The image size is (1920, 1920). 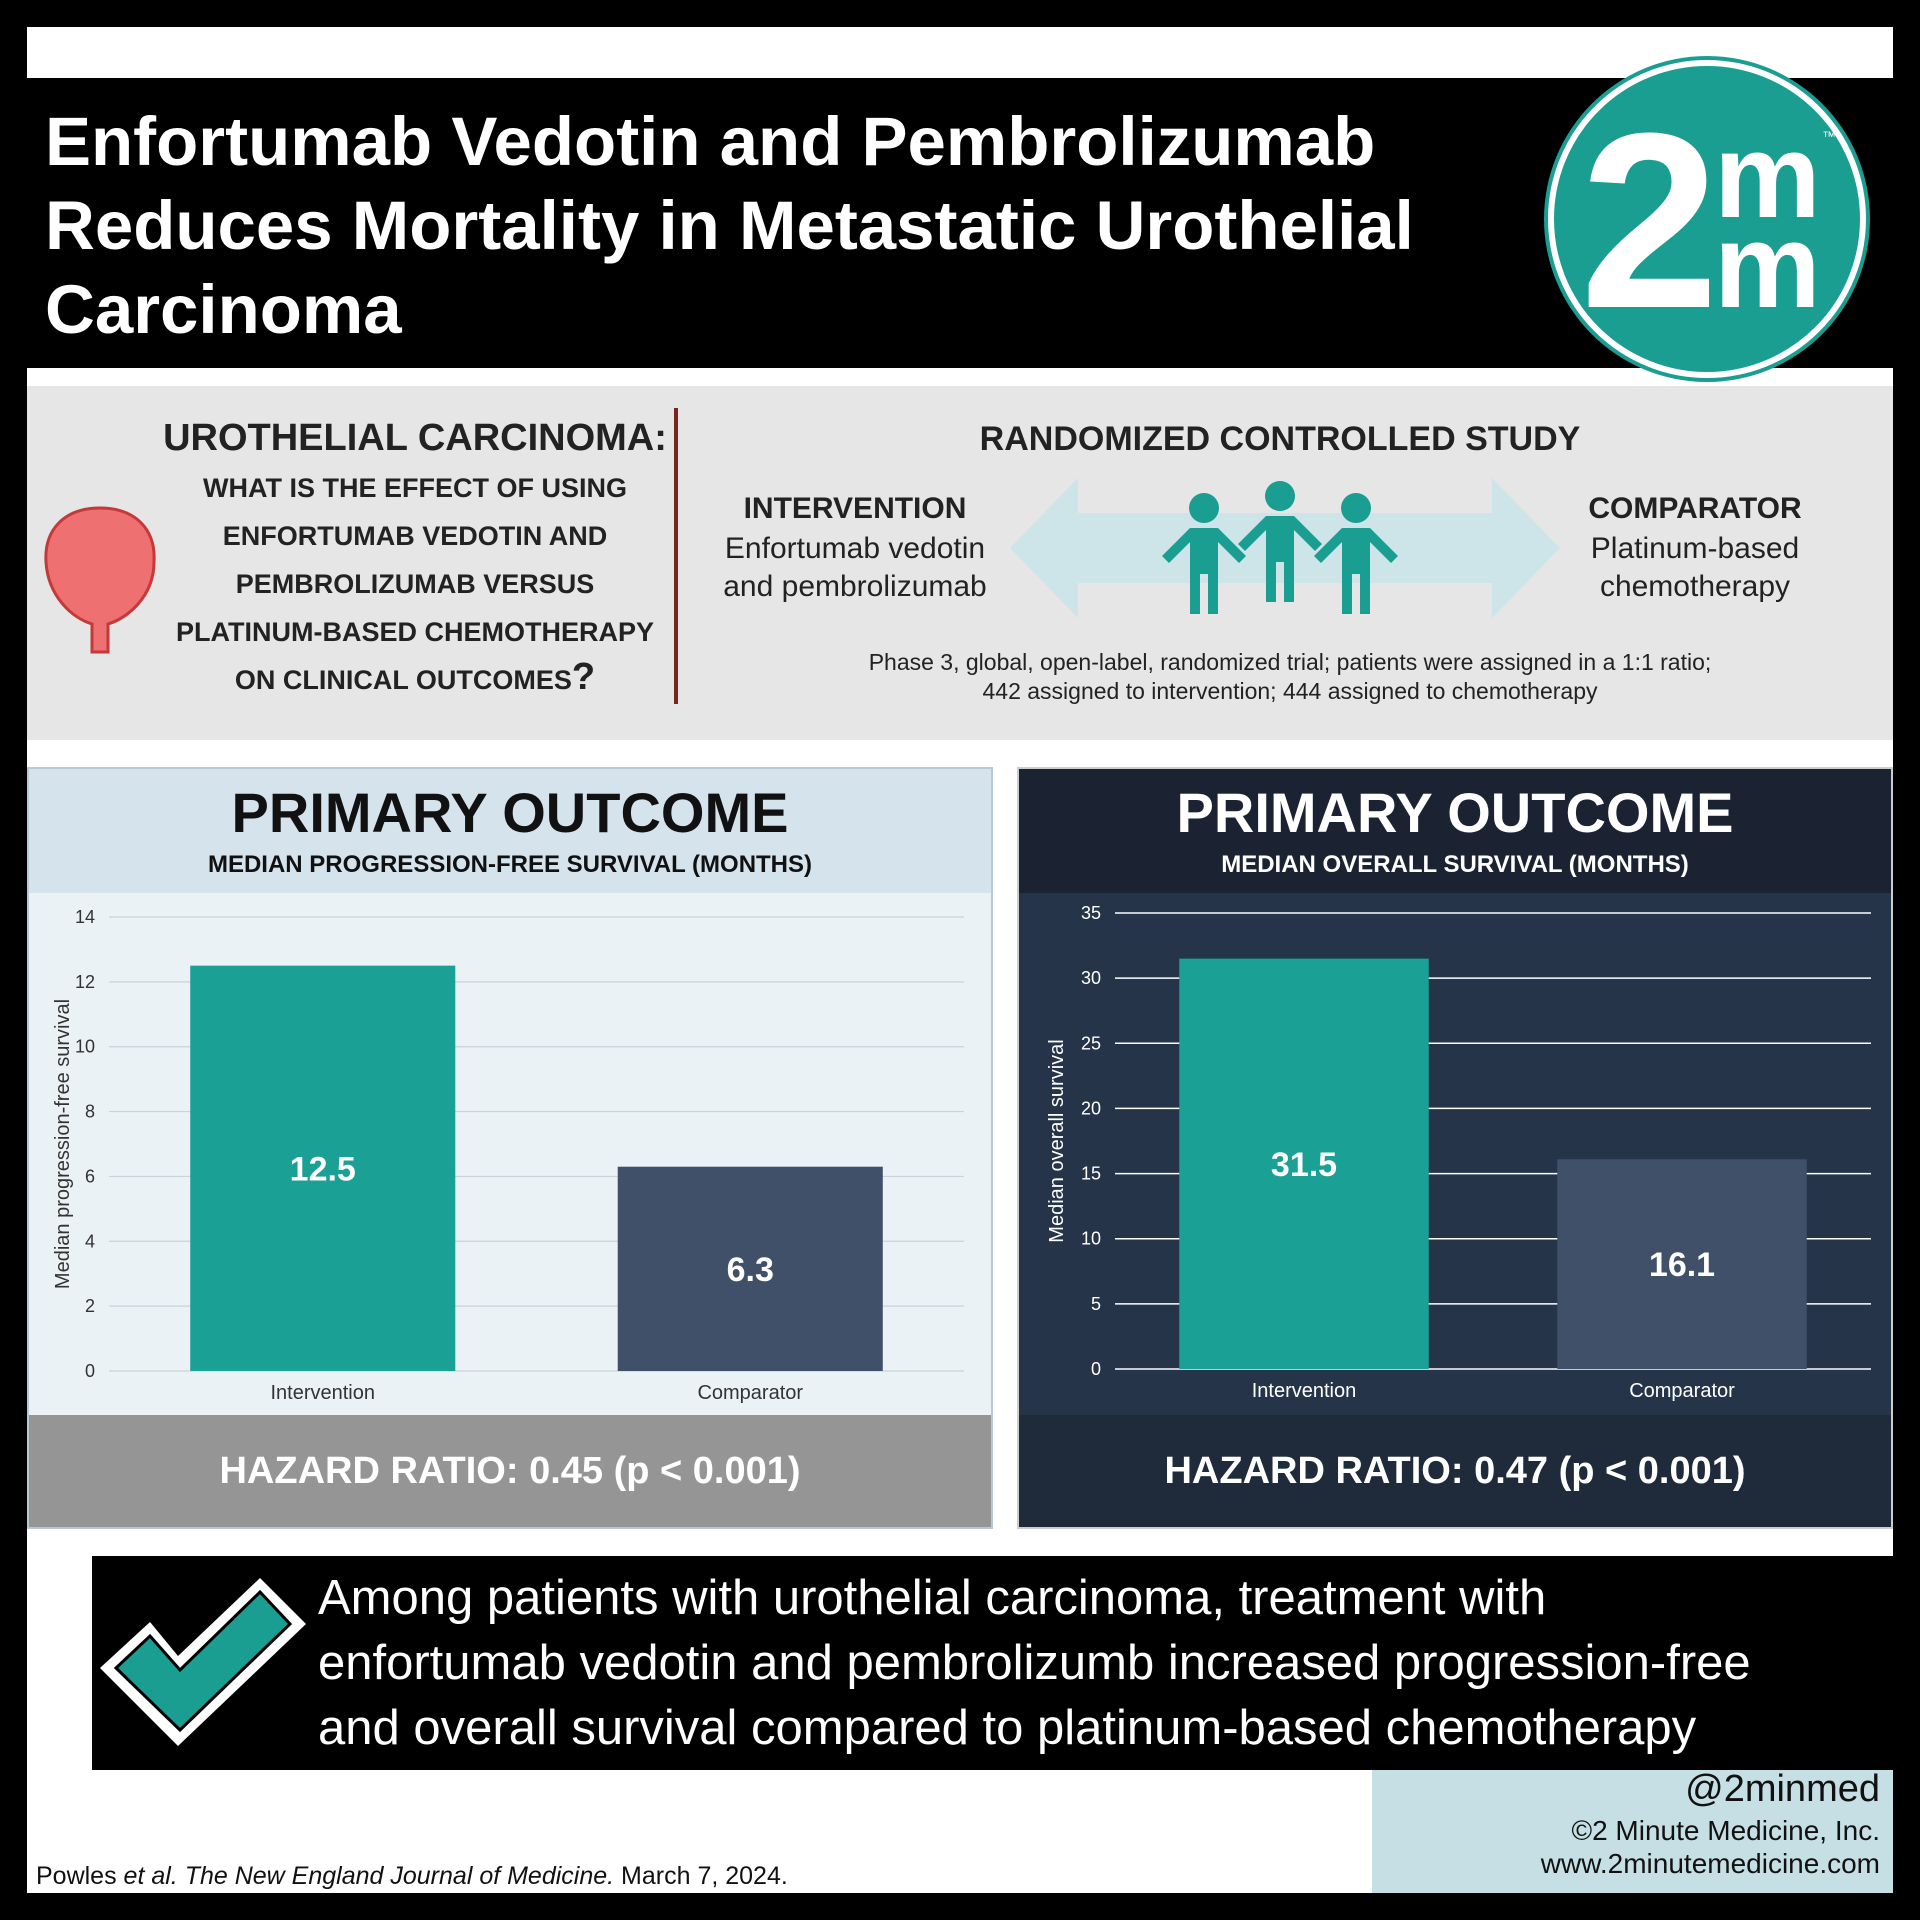 I want to click on pfs-y-tick-label: 10, so click(x=85, y=1047).